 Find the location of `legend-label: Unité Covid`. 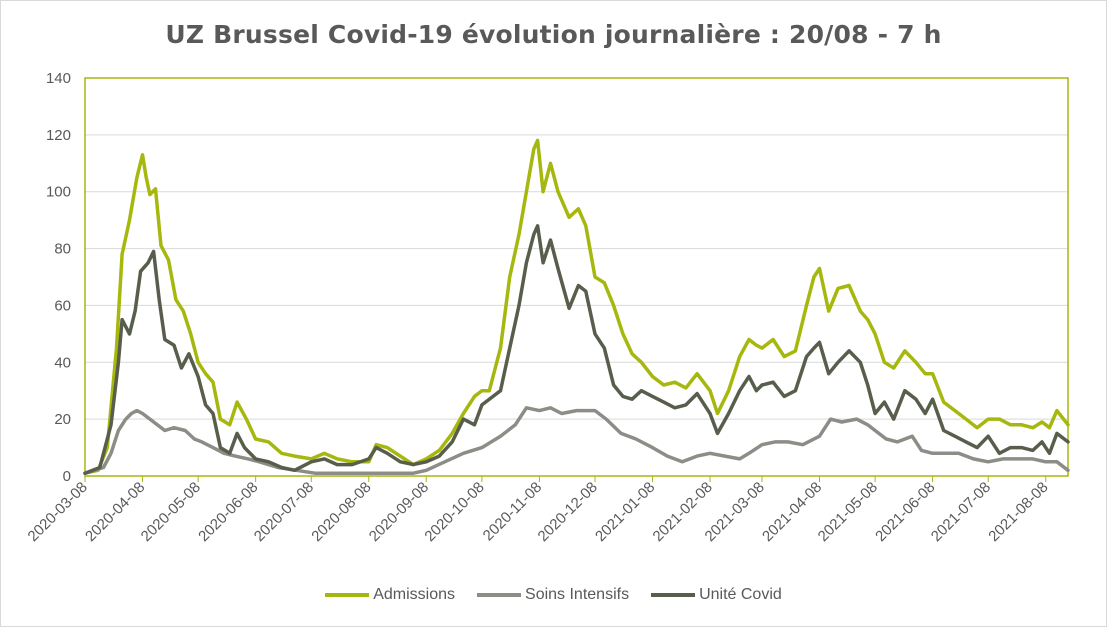

legend-label: Unité Covid is located at coordinates (740, 594).